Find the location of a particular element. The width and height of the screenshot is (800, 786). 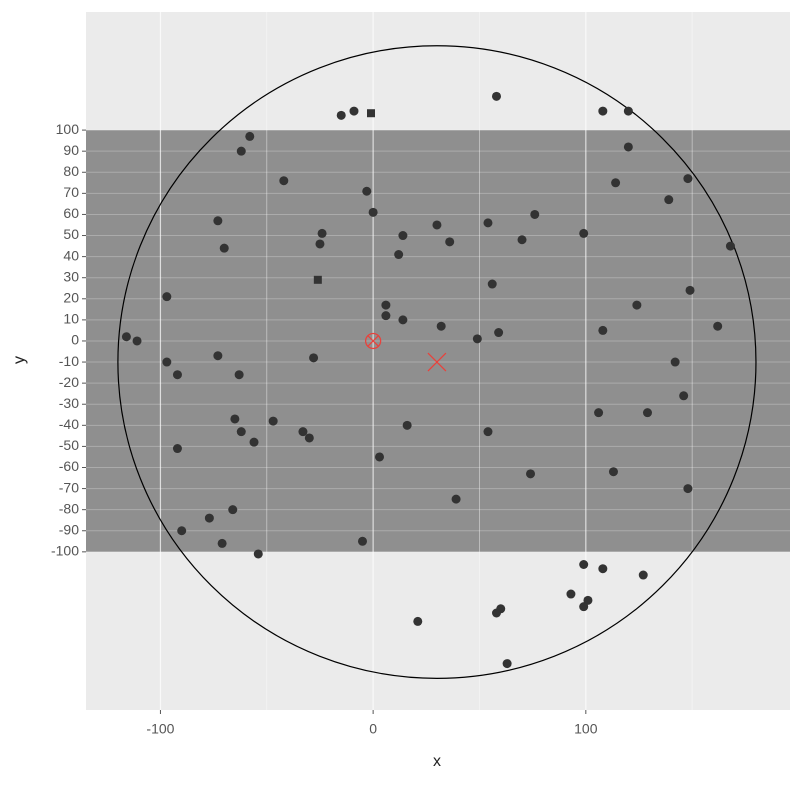

y-tick-label: 30 is located at coordinates (71, 276).